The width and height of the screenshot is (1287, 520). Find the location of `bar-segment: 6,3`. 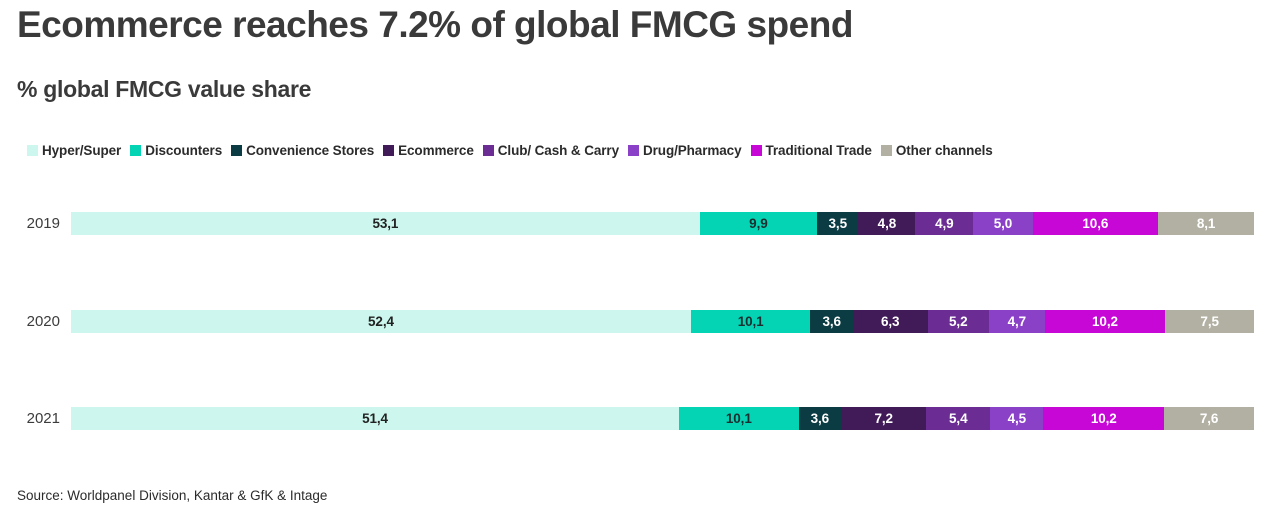

bar-segment: 6,3 is located at coordinates (890, 321).